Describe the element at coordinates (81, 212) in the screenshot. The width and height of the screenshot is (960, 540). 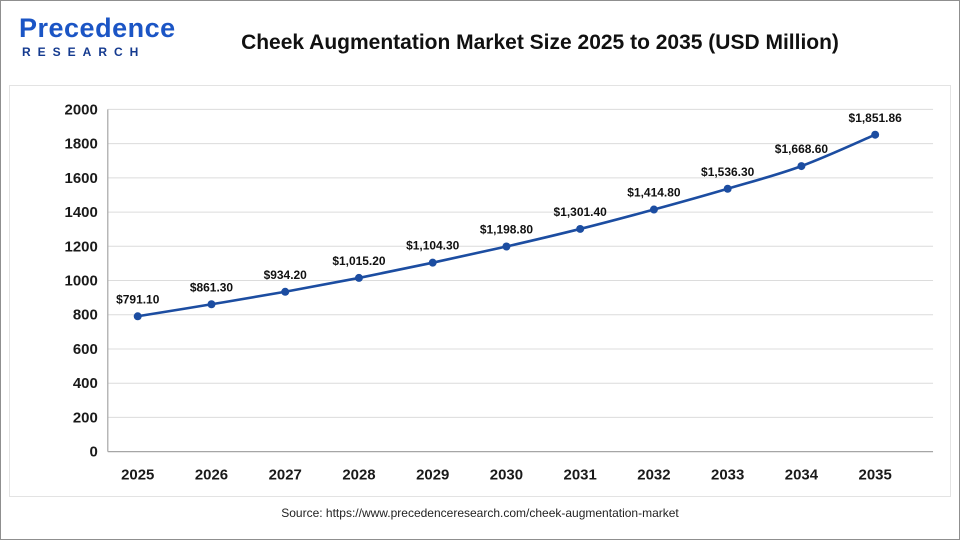
I see `y-tick-label: 1400` at that location.